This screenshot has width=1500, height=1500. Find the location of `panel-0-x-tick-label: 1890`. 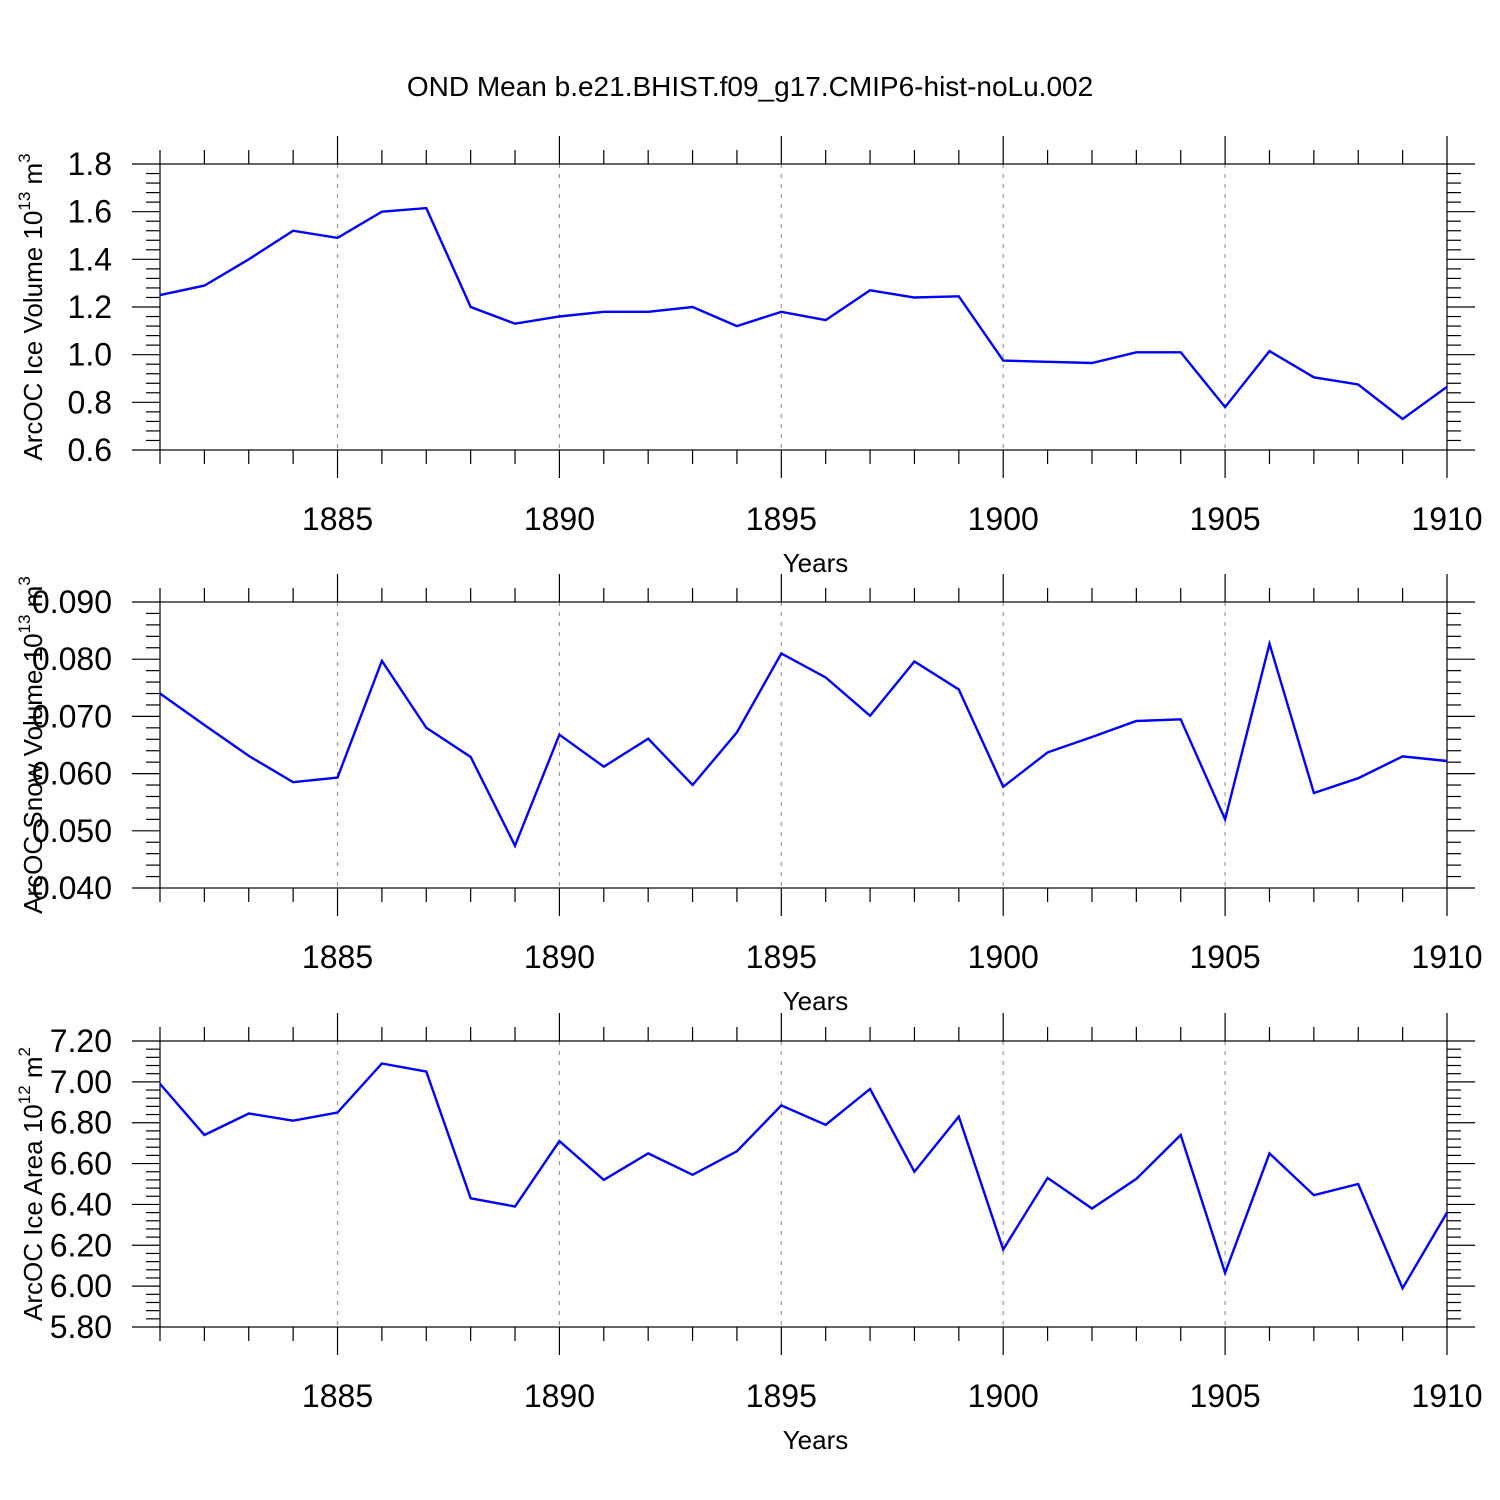

panel-0-x-tick-label: 1890 is located at coordinates (559, 519).